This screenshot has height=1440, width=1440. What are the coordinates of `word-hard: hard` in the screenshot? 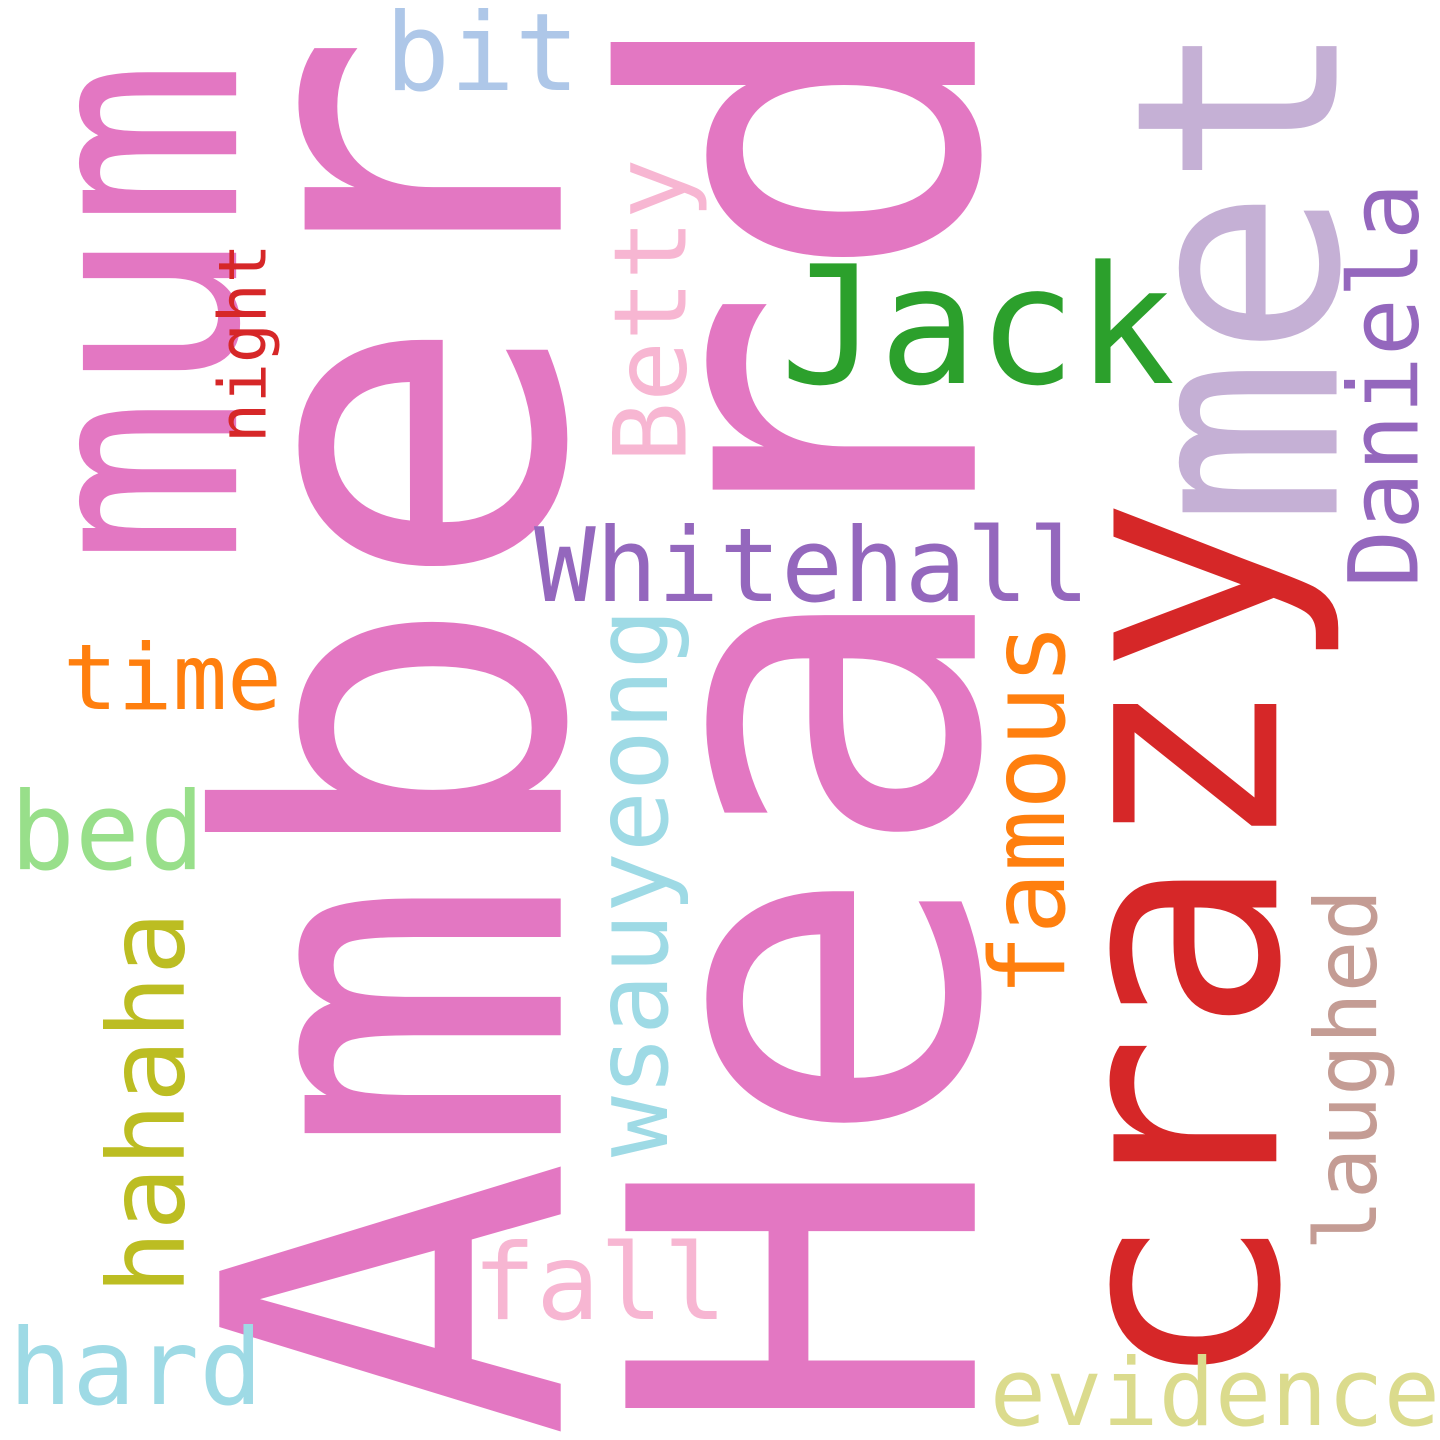 It's located at (135, 1367).